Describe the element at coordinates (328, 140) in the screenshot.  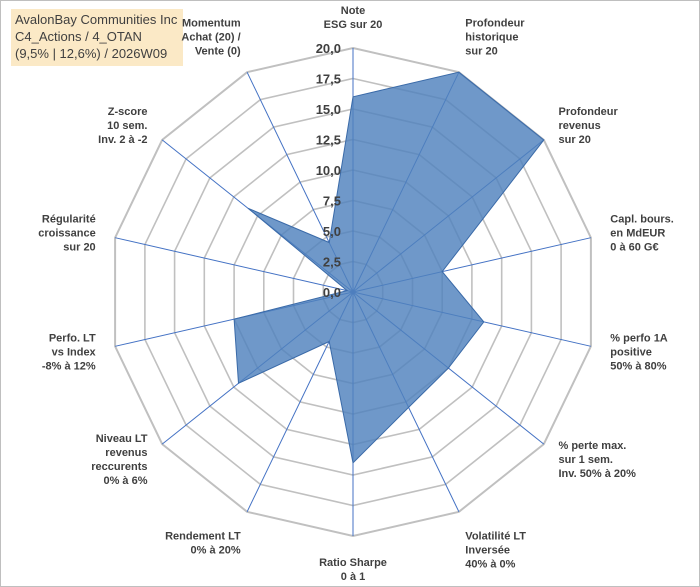
I see `tick-label: 12,5` at that location.